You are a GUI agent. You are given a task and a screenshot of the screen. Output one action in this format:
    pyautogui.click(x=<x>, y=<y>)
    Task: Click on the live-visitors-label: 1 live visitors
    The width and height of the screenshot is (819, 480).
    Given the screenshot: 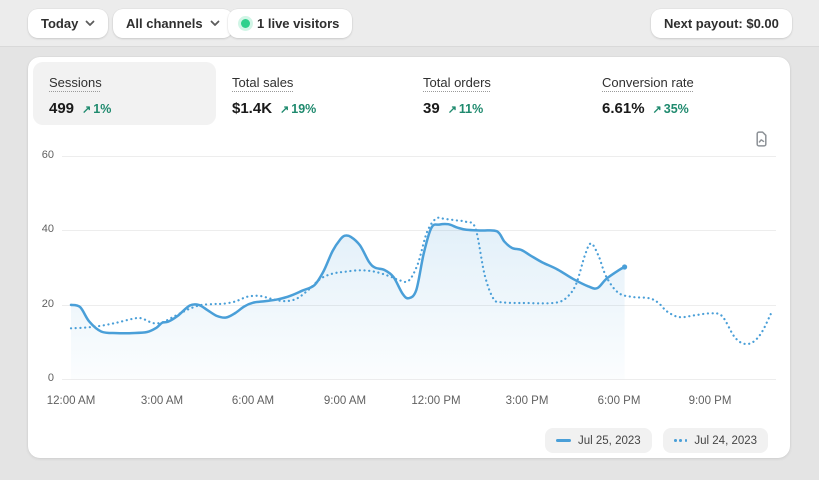 What is the action you would take?
    pyautogui.click(x=298, y=23)
    